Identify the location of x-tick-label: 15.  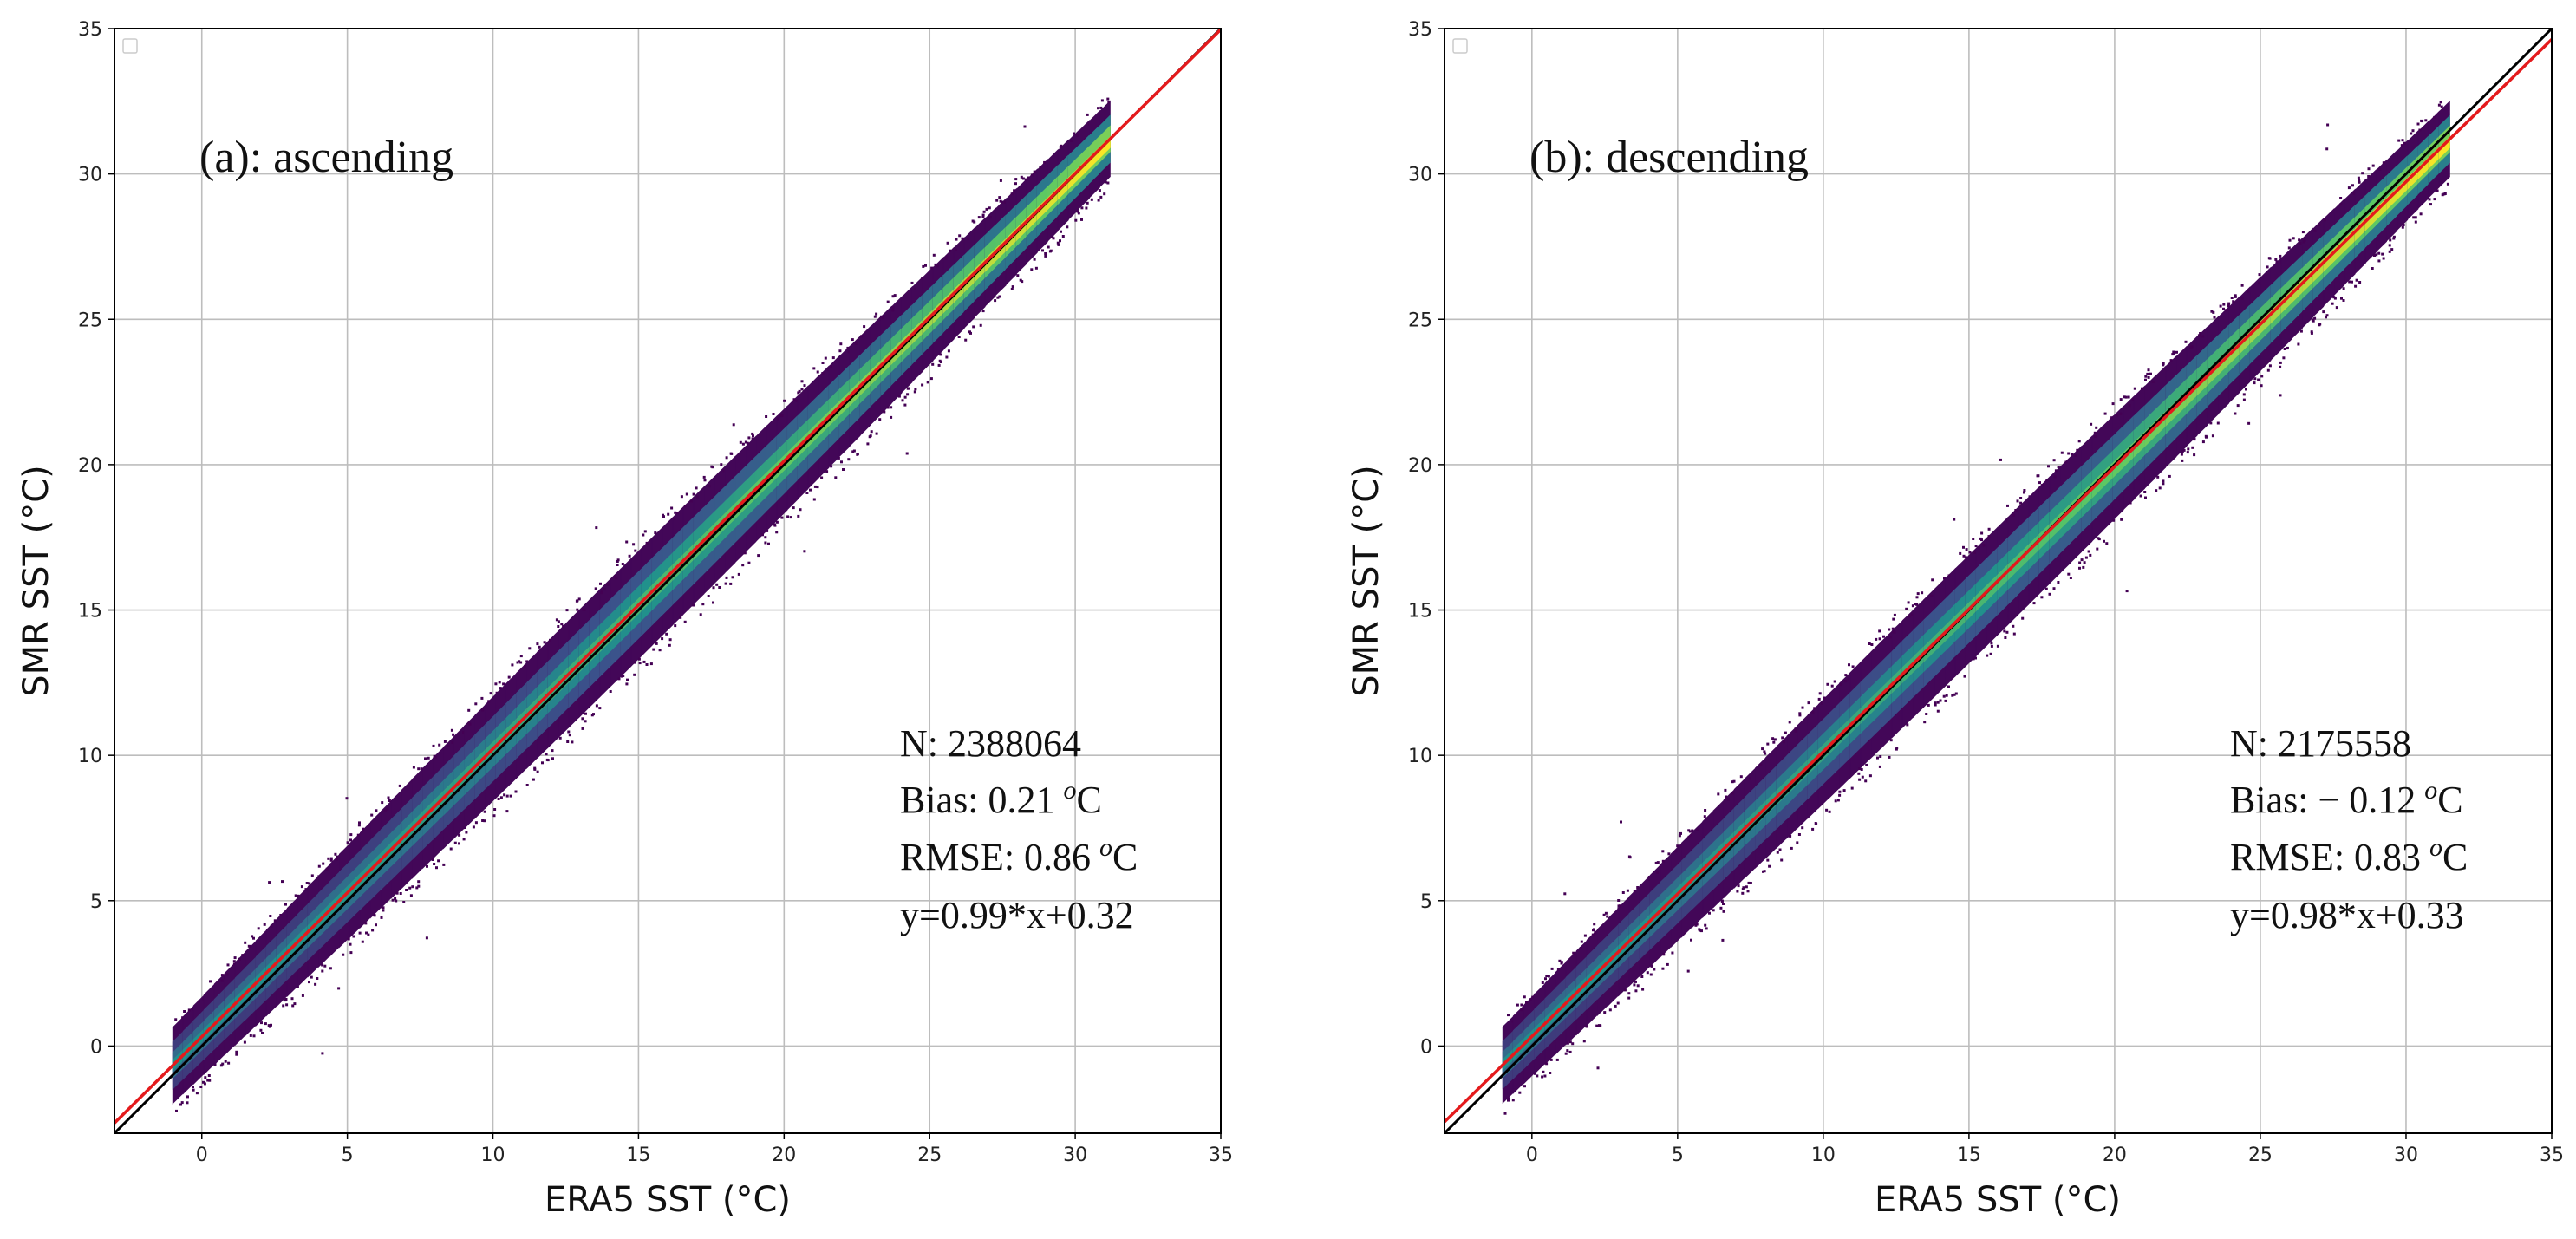
(638, 1155).